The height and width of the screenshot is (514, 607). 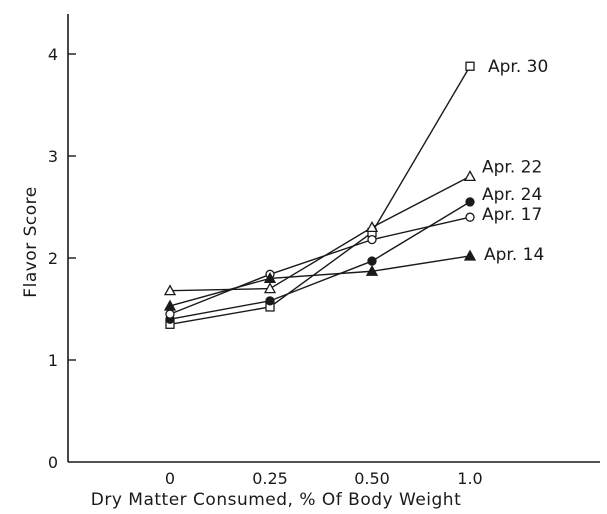 I want to click on y-tick-label: 0, so click(x=53, y=462).